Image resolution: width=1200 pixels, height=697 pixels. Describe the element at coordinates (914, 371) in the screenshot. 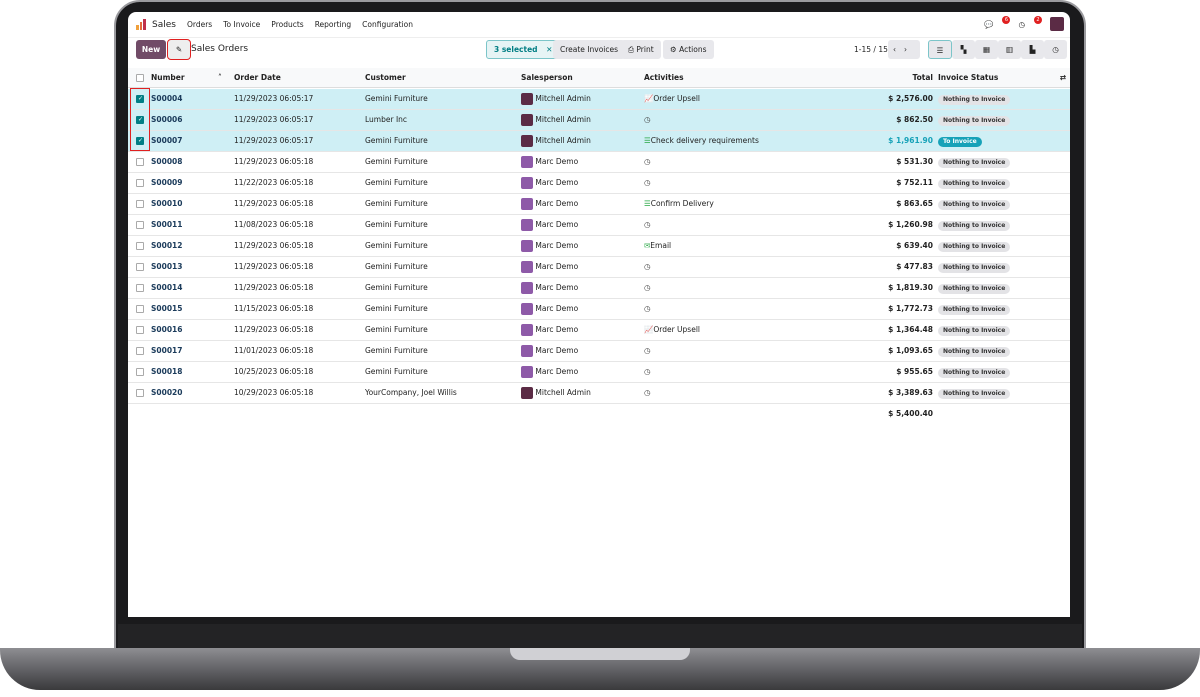

I see `order-total: $ 955.65` at that location.